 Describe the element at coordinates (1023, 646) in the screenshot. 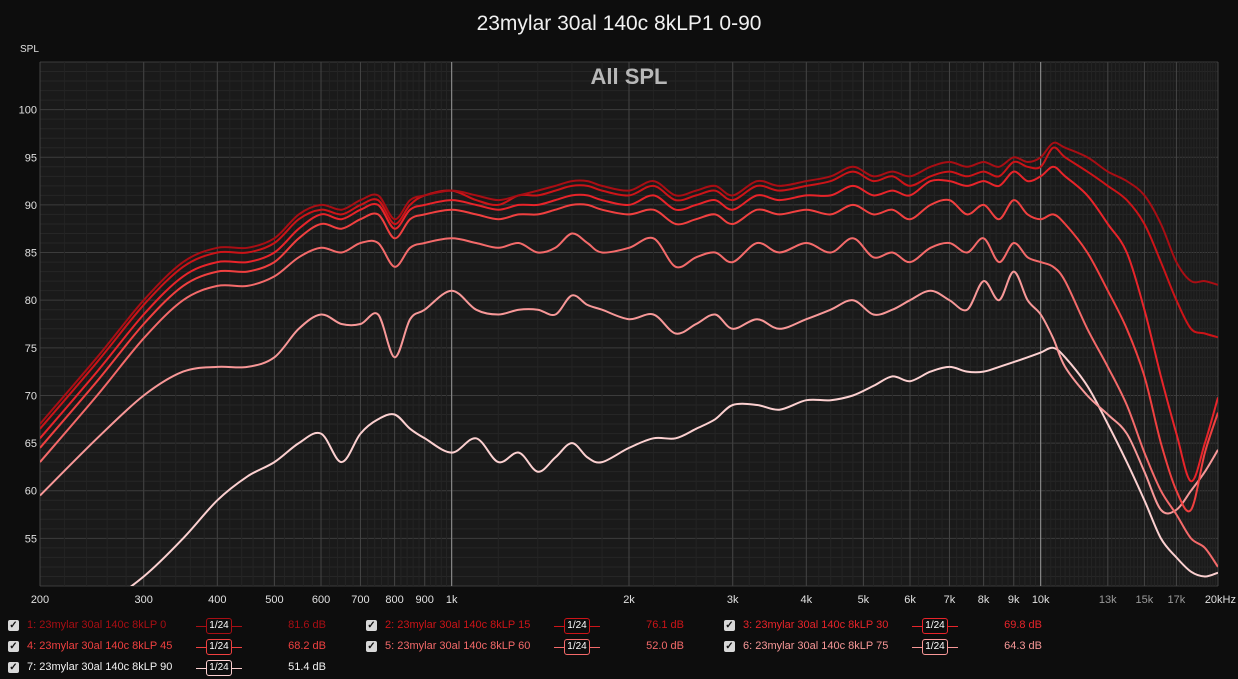

I see `legend-value: 64.3 dB` at that location.